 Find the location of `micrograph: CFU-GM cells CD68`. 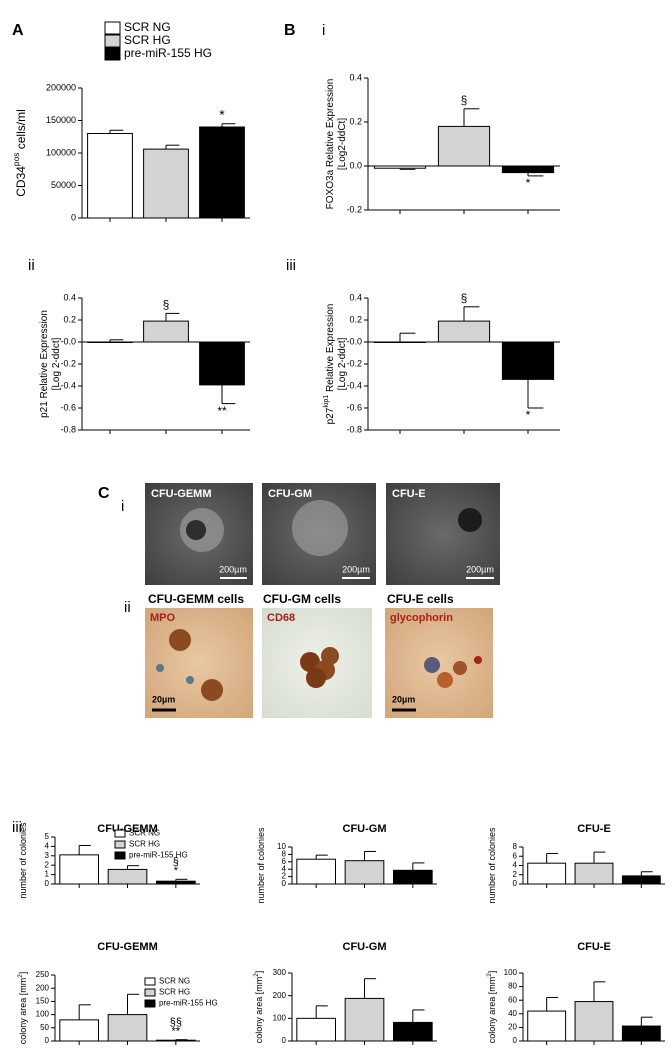

micrograph: CFU-GM cells CD68 is located at coordinates (317, 655).